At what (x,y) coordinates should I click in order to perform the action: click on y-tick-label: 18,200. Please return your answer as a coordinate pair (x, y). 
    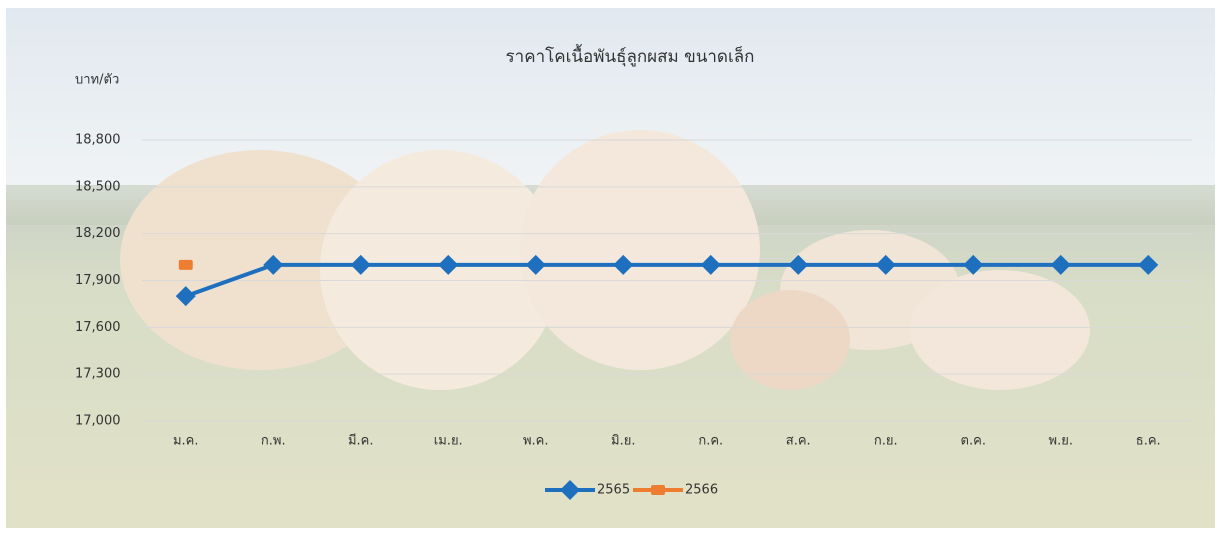
    Looking at the image, I should click on (98, 233).